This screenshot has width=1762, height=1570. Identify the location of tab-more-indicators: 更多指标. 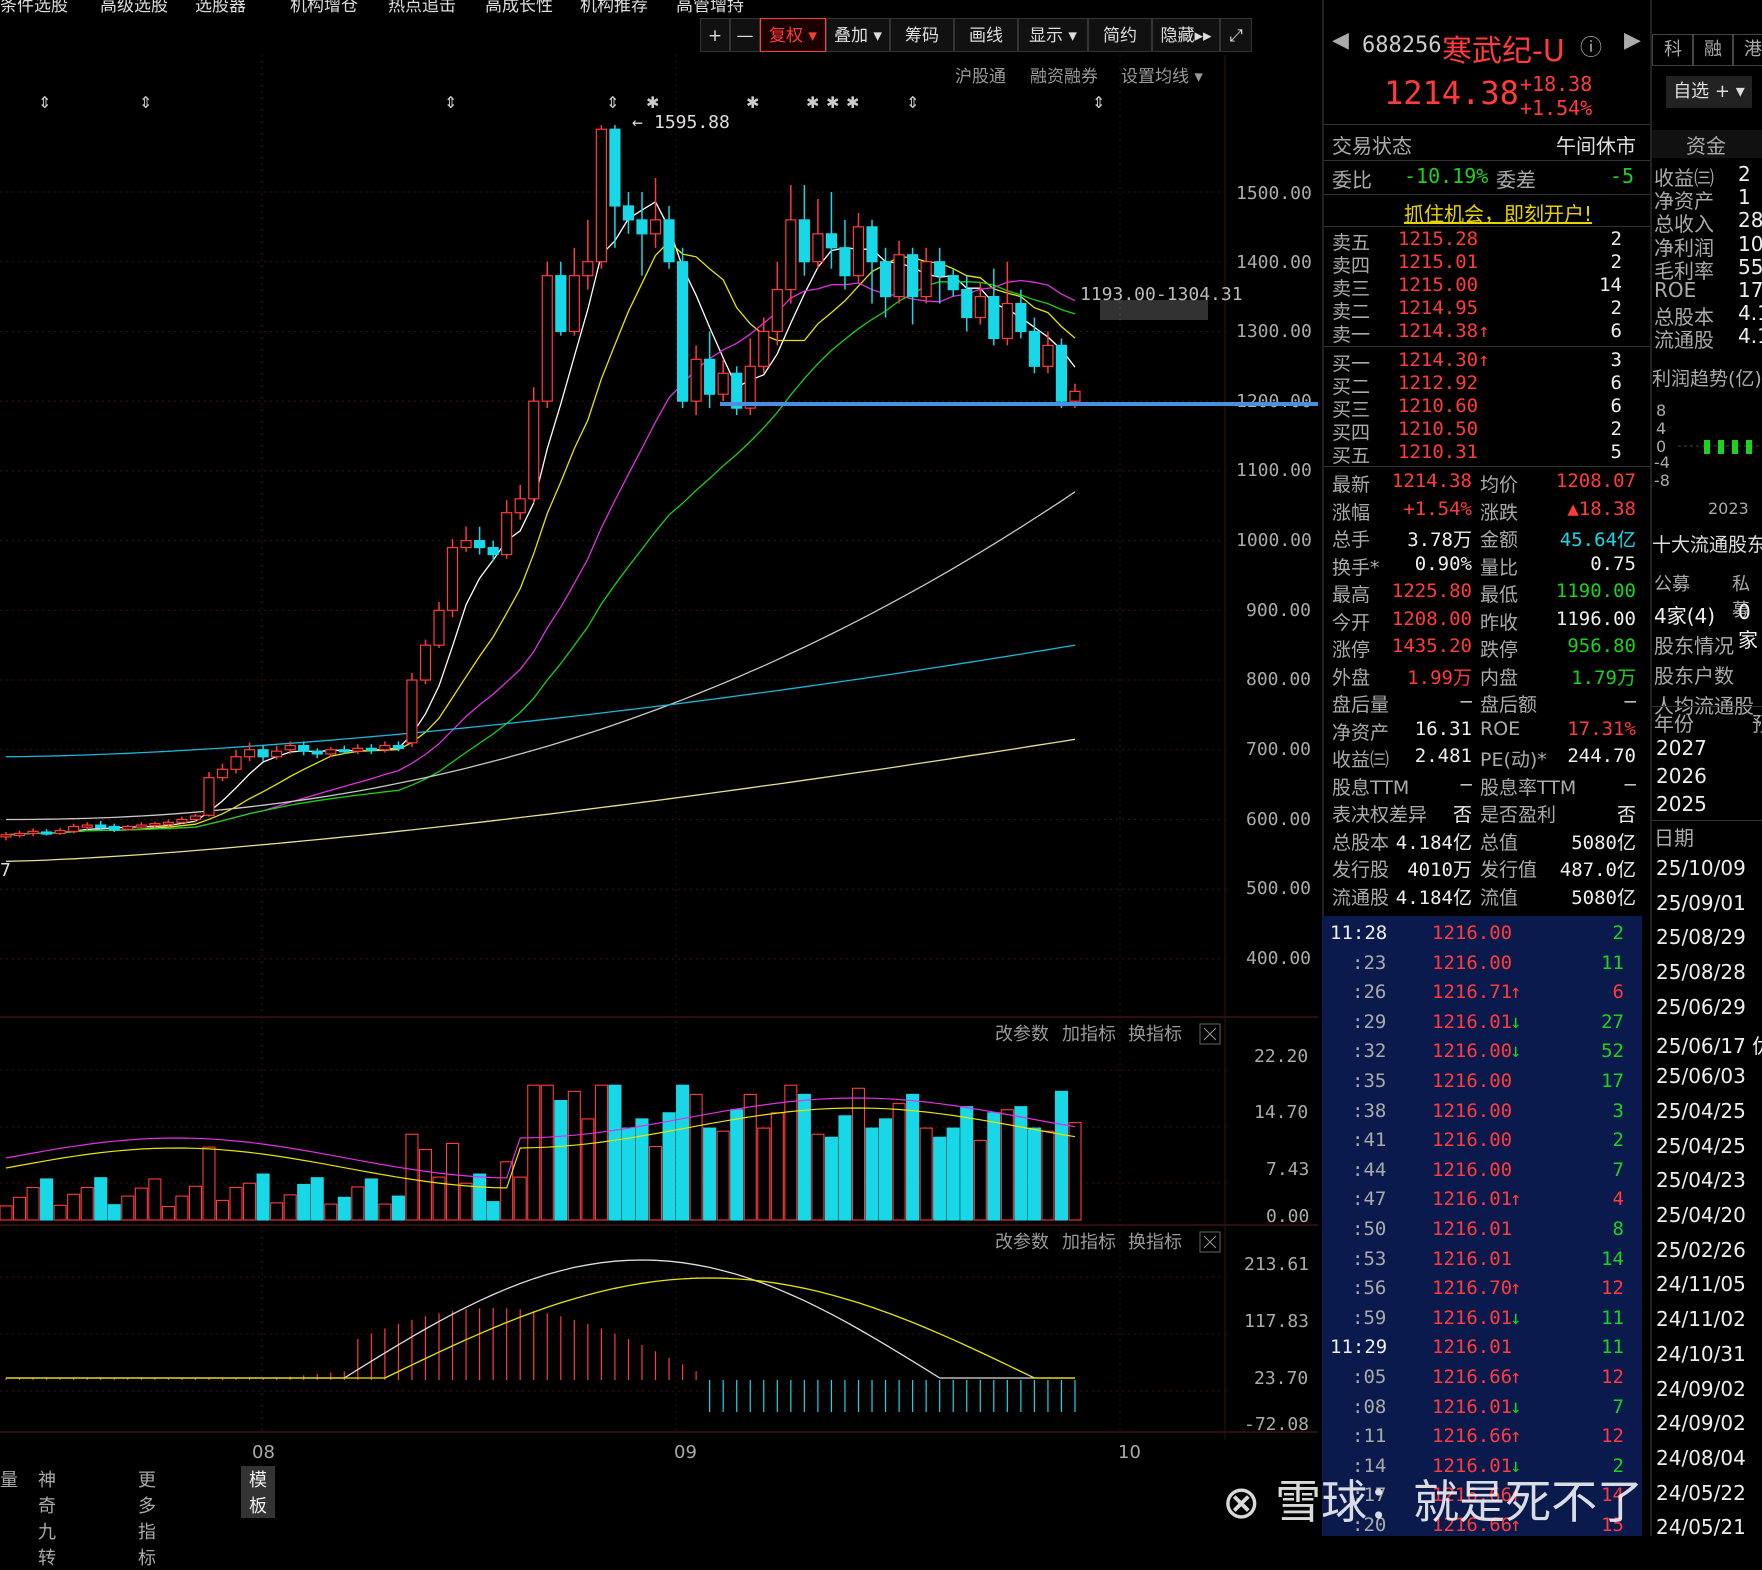
(147, 1519).